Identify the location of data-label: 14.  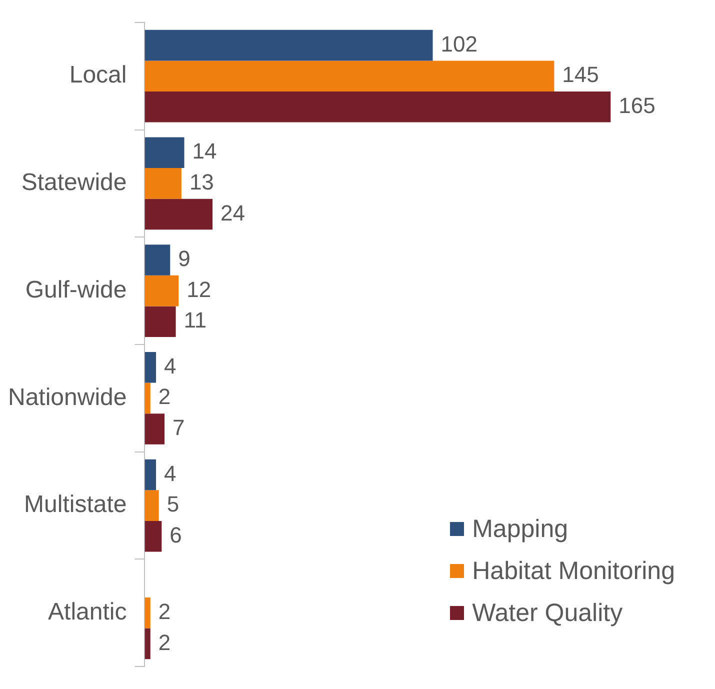
(204, 151).